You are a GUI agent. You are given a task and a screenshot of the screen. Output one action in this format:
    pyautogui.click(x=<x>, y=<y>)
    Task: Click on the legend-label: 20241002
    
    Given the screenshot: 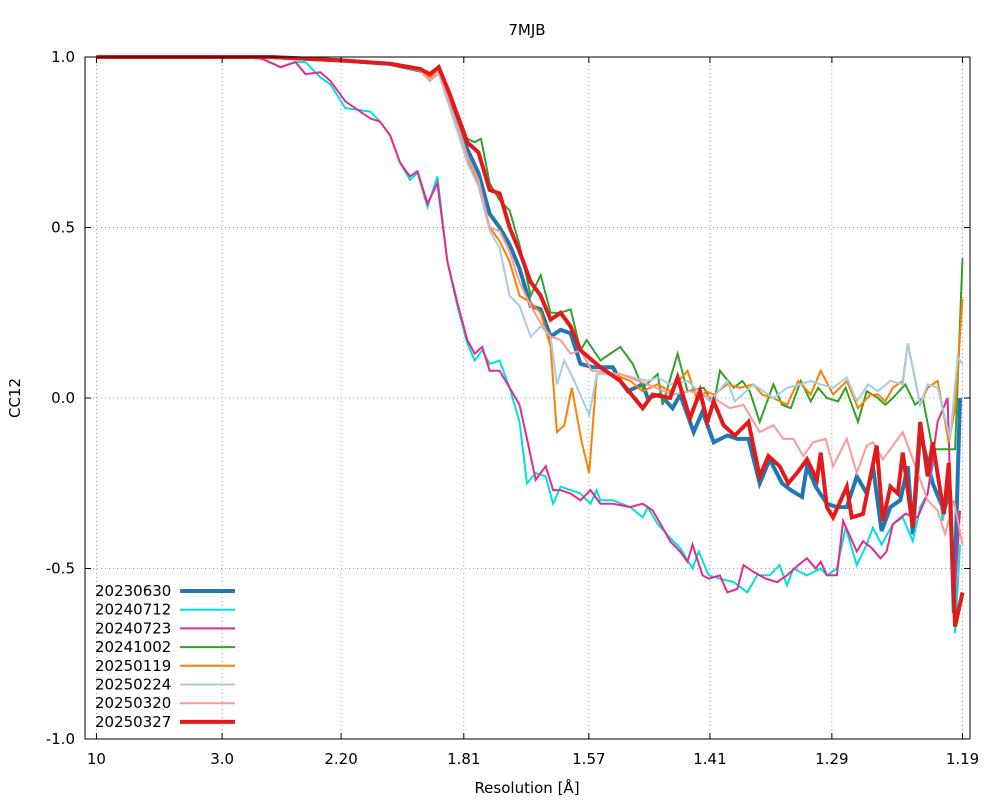 What is the action you would take?
    pyautogui.click(x=133, y=647)
    